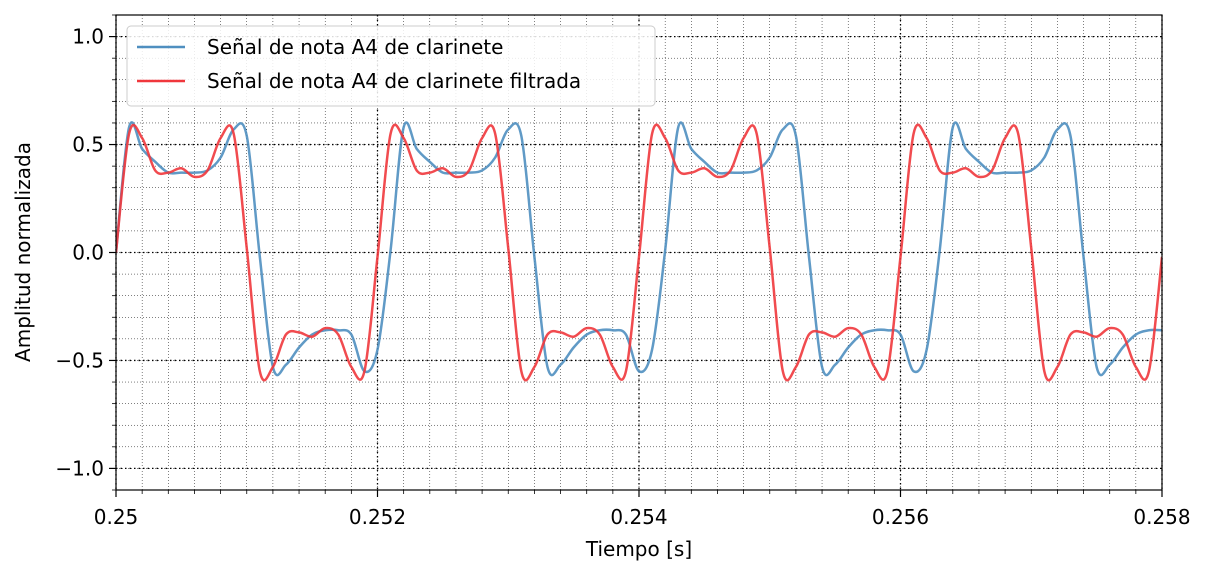 This screenshot has width=1211, height=576. What do you see at coordinates (88, 145) in the screenshot?
I see `y-tick-label: 0.5` at bounding box center [88, 145].